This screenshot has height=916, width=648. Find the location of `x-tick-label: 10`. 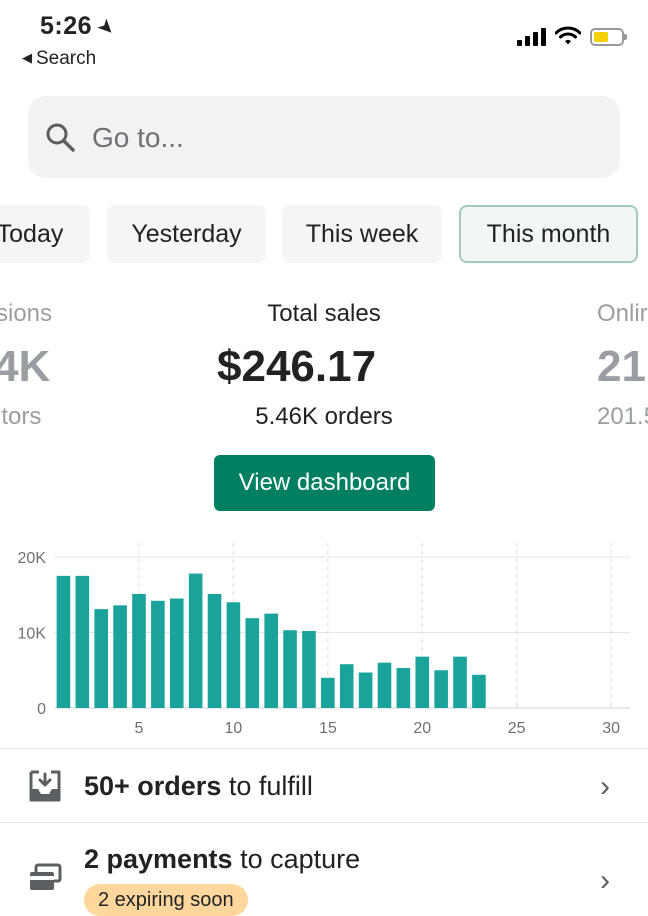

x-tick-label: 10 is located at coordinates (234, 728).